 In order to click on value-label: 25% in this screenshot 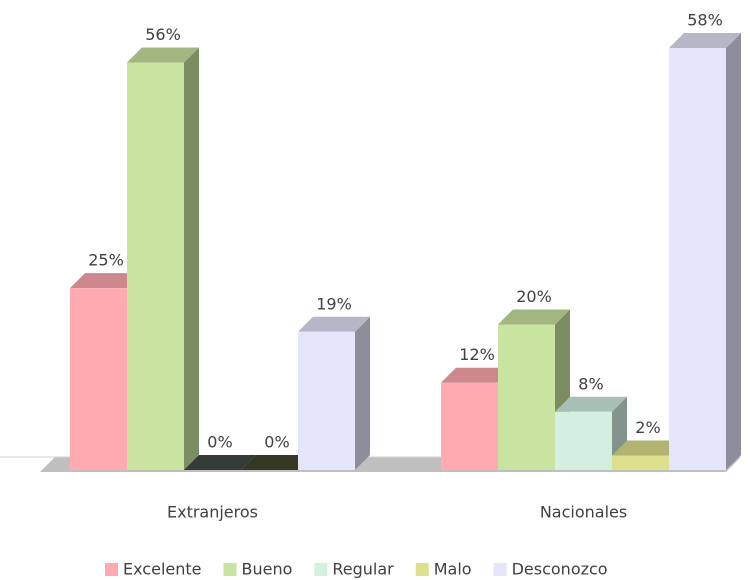, I will do `click(106, 260)`.